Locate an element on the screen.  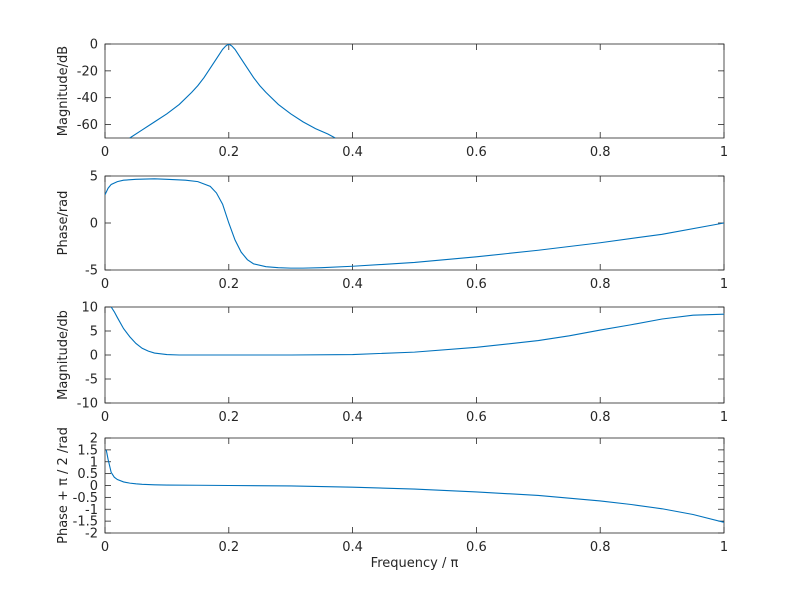
y-tick-label: -20 is located at coordinates (87, 71).